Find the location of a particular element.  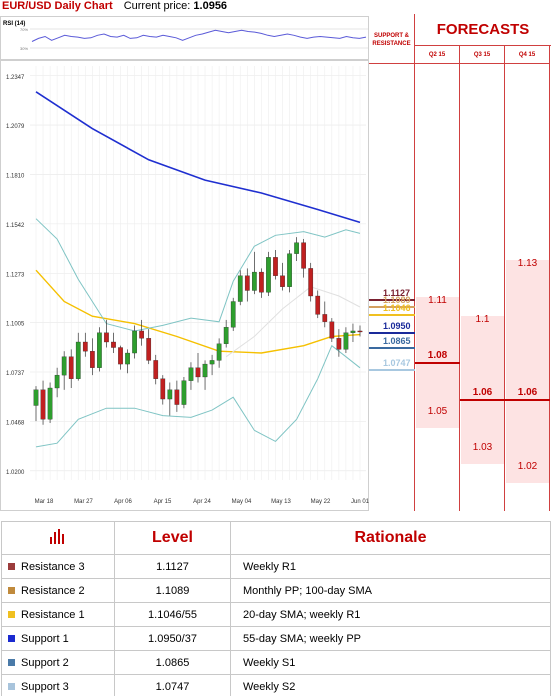

level-row: Support 2 1.0865 Weekly S1 is located at coordinates (276, 662).